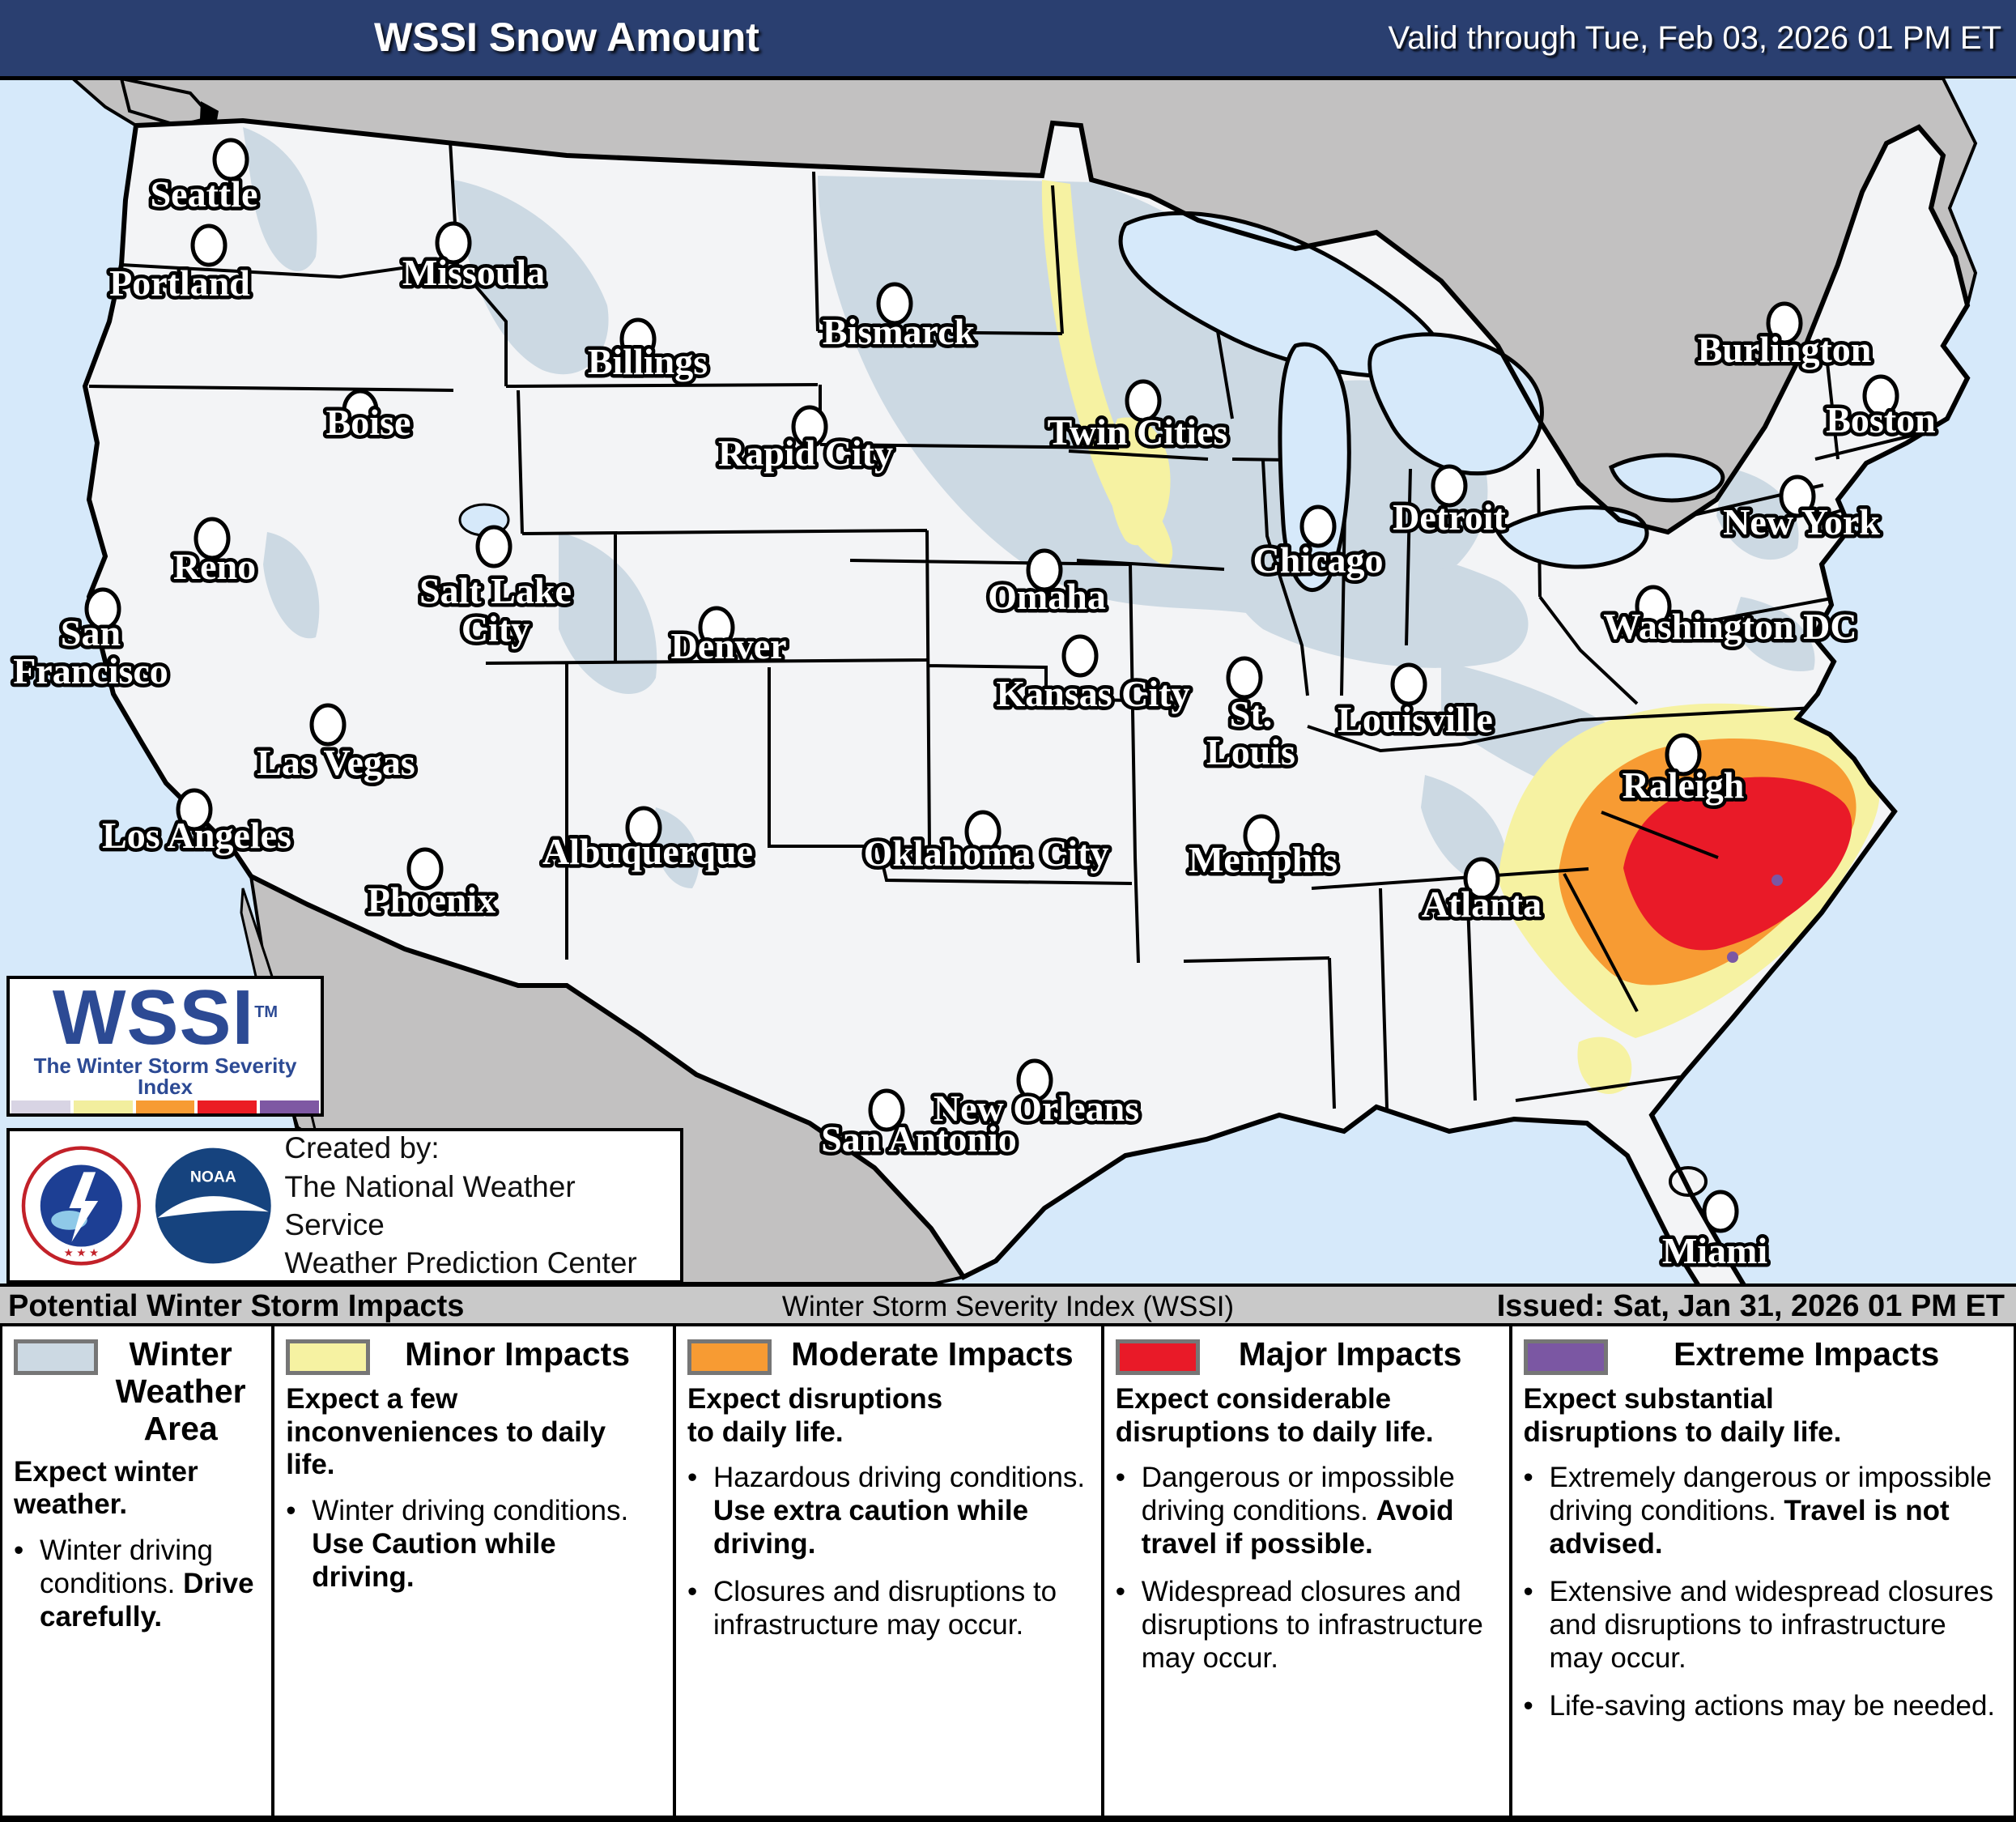 The image size is (2016, 1822). I want to click on city-dot-raleigh, so click(1684, 755).